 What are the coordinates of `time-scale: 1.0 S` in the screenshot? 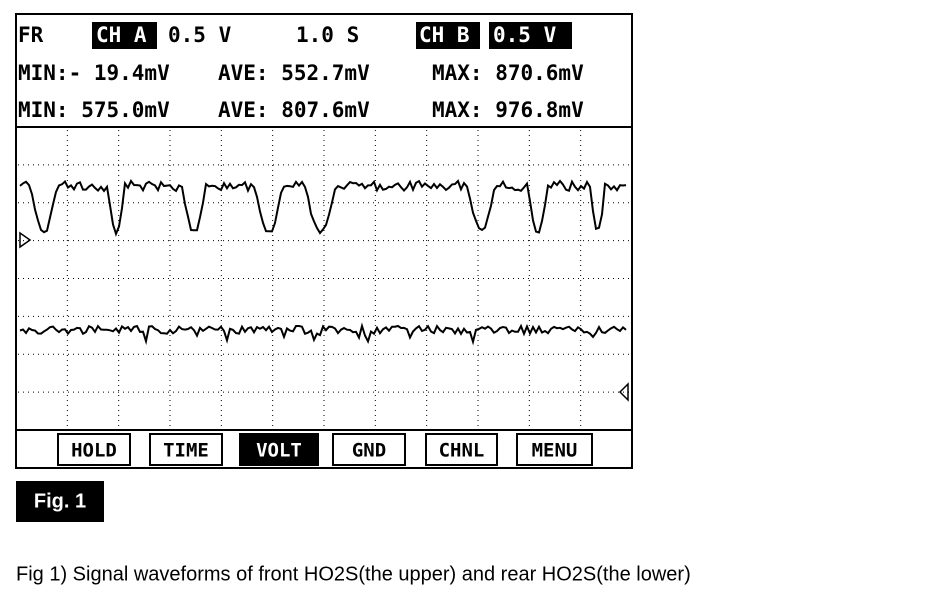 It's located at (327, 35).